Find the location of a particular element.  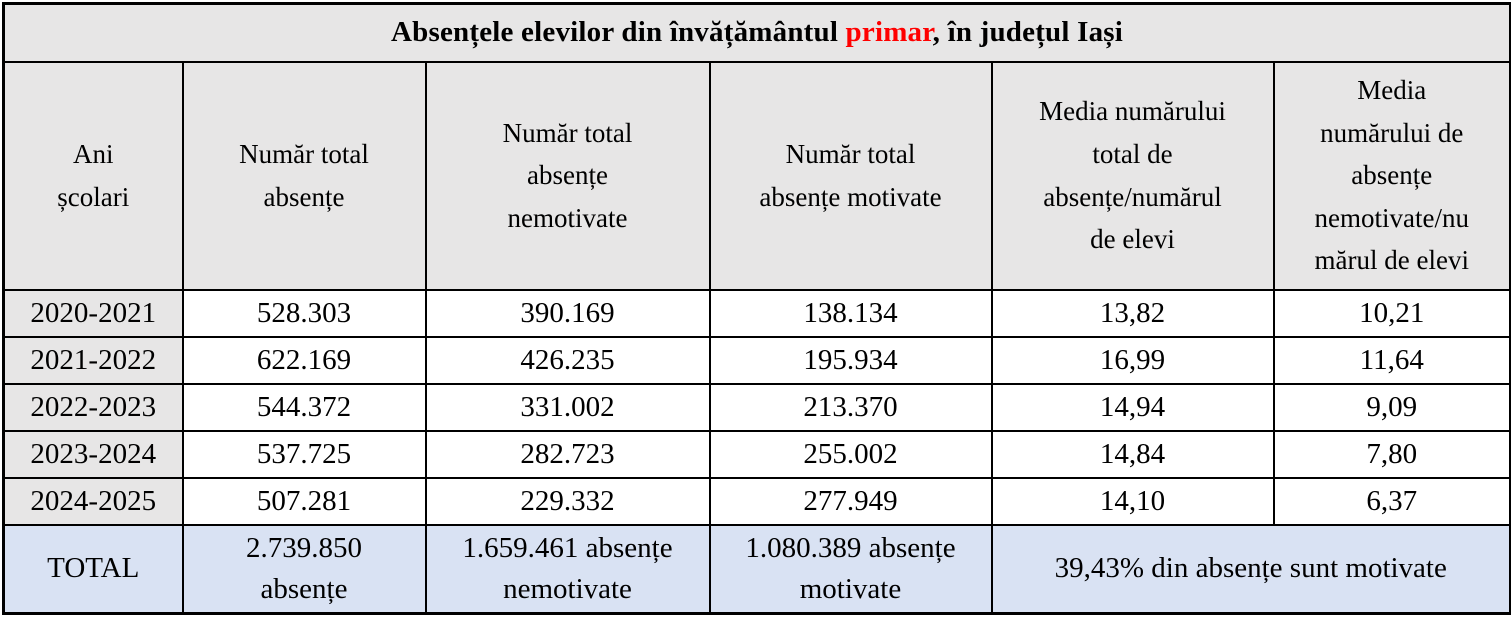

total-absences-sum-cell: 2.739.850 absențe is located at coordinates (304, 569).